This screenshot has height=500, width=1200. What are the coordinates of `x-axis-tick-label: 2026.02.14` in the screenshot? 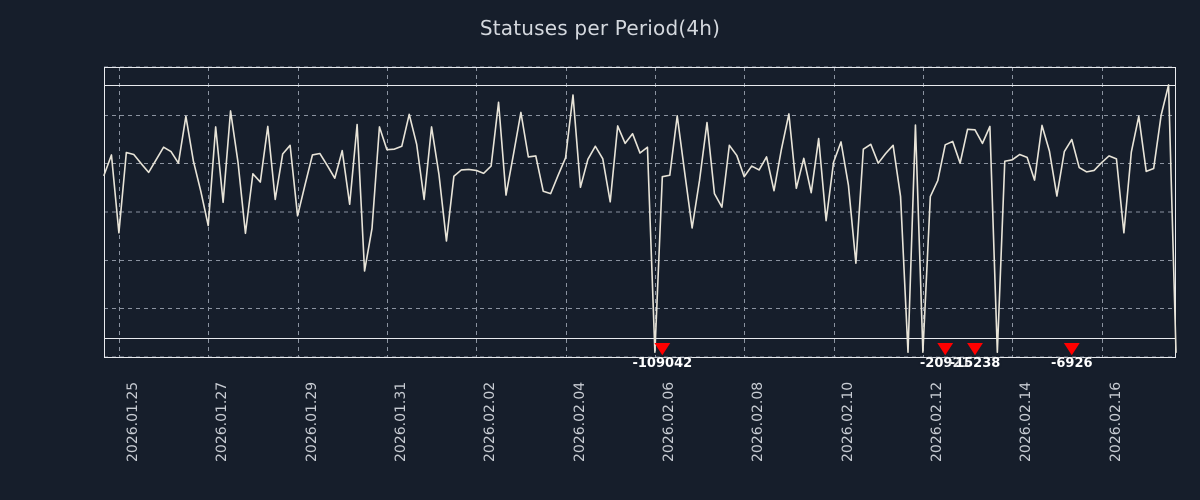 It's located at (1026, 421).